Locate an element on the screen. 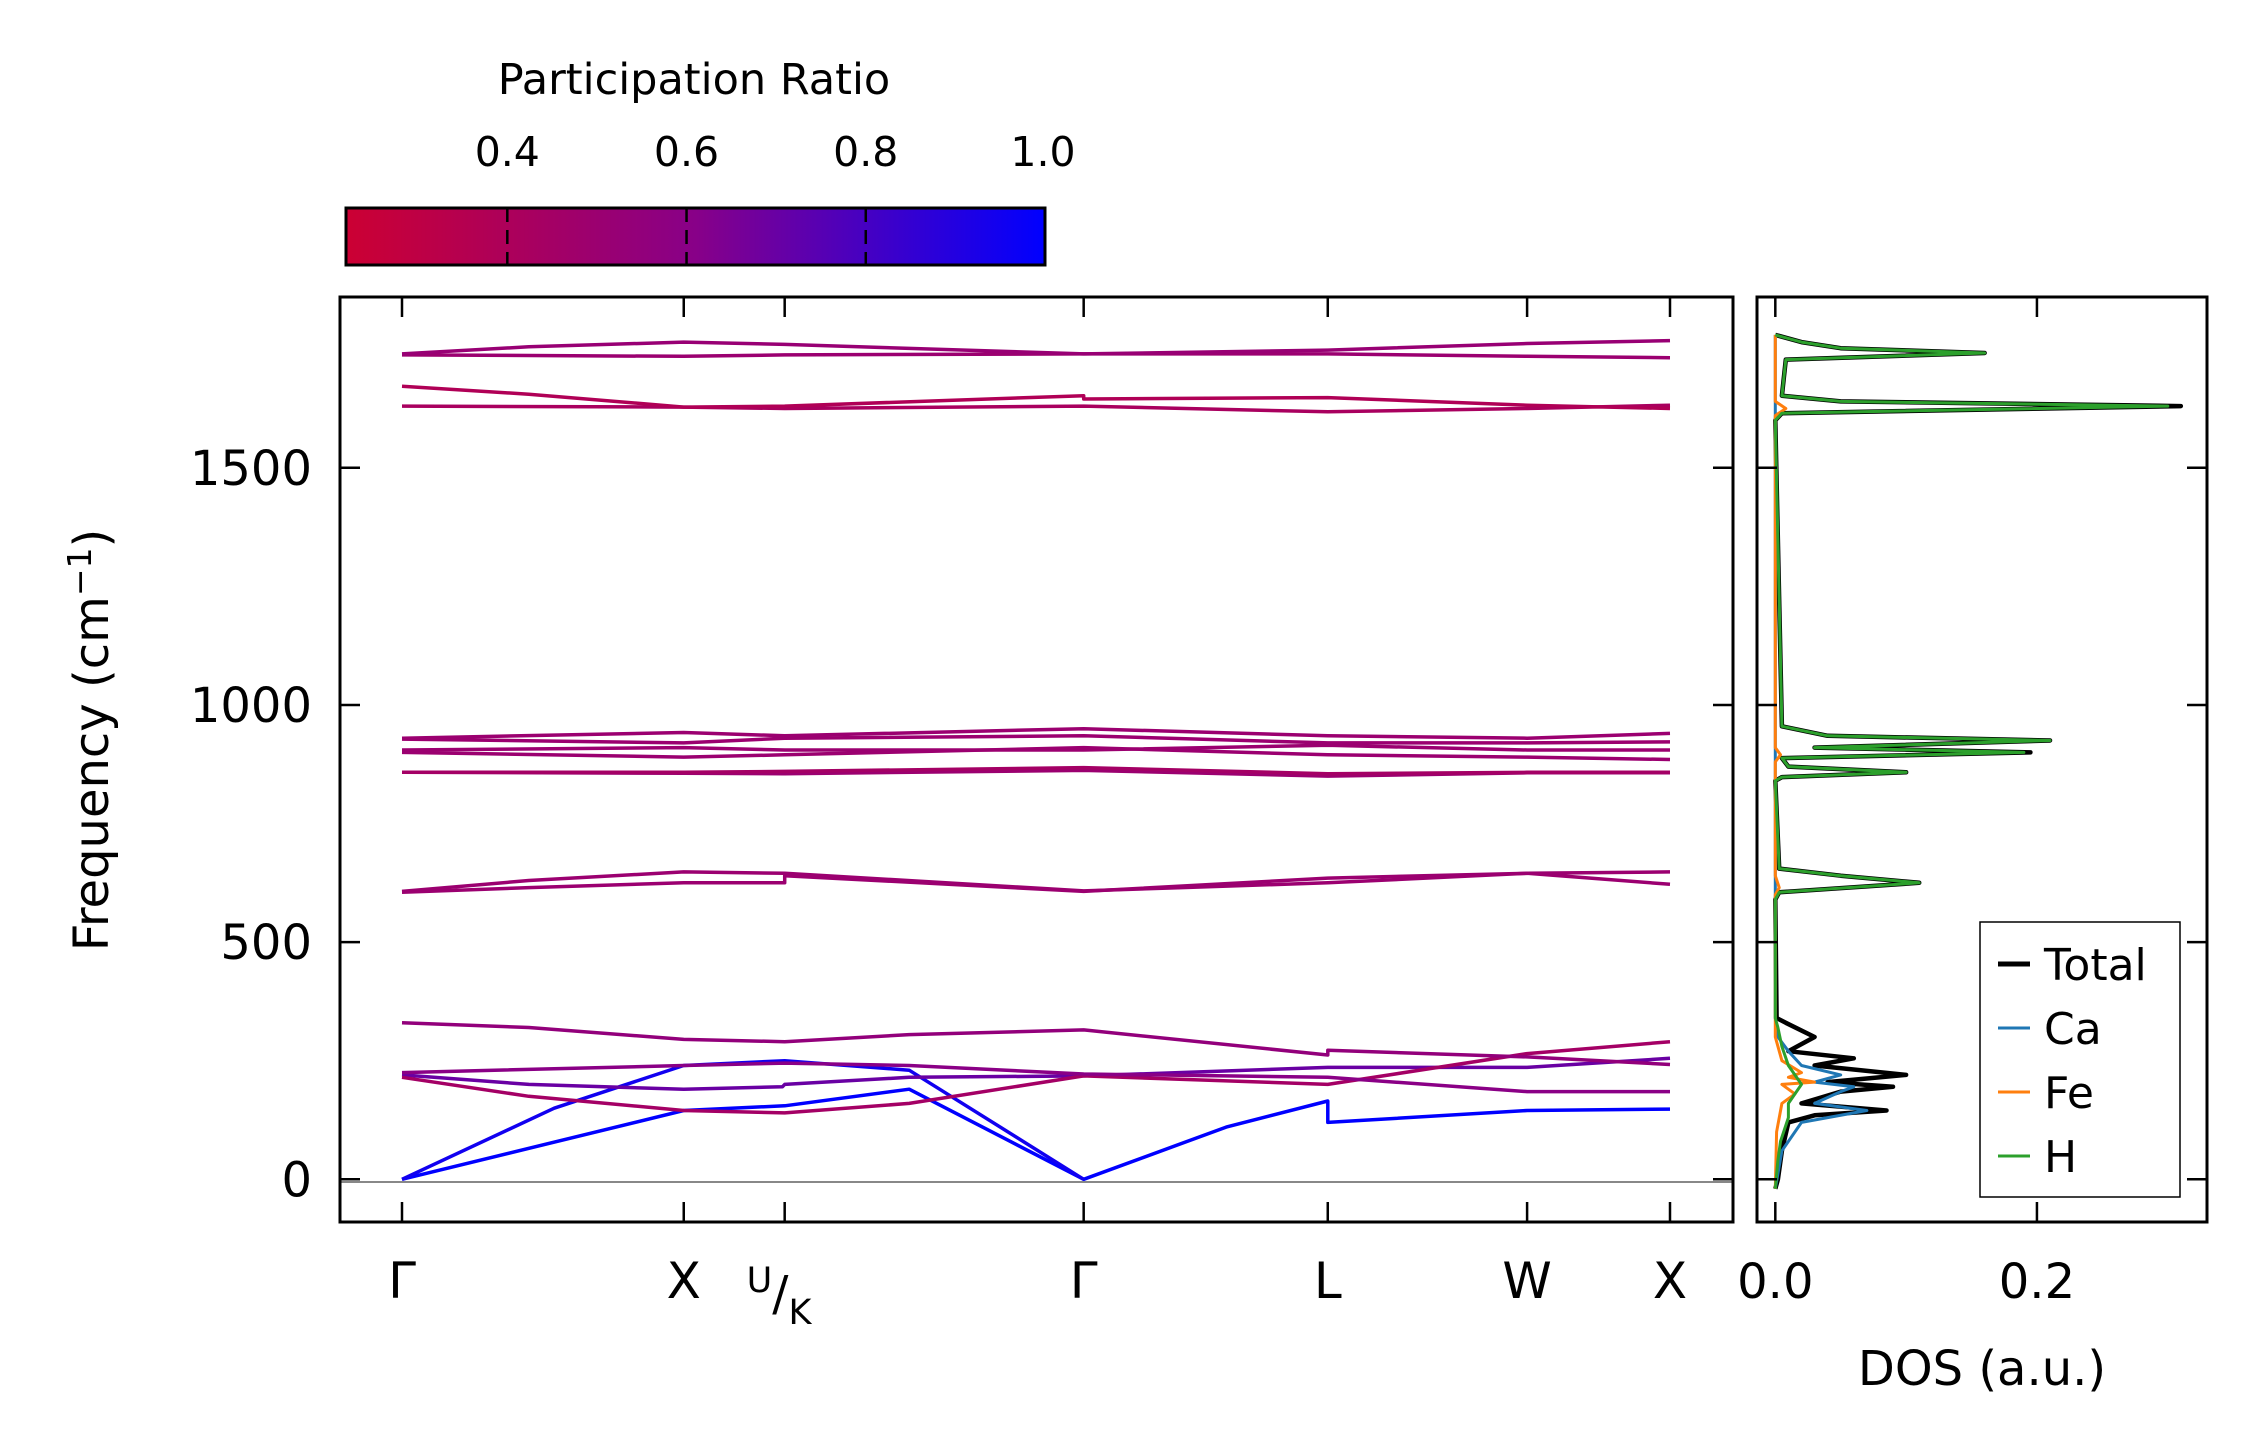  colorbar-tick-label: 1.0 is located at coordinates (1042, 152).